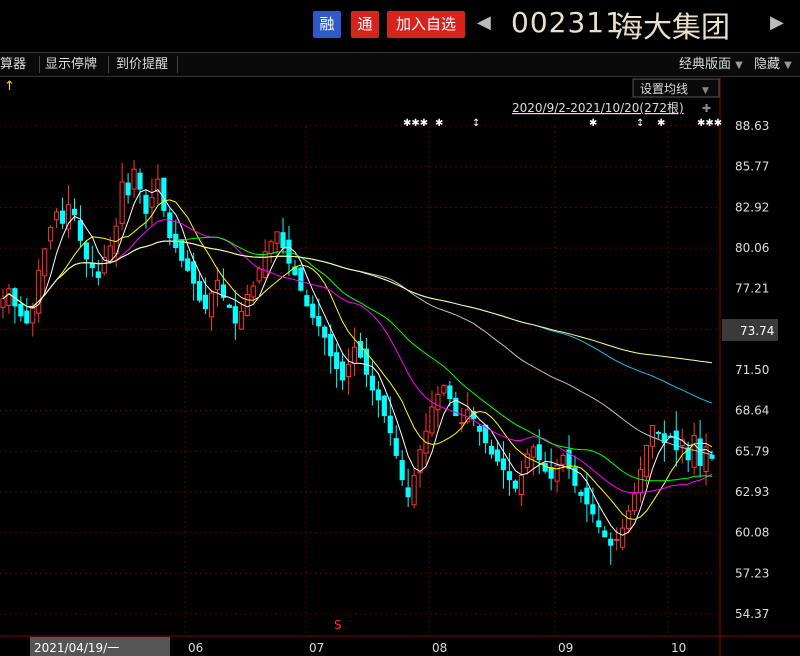 This screenshot has width=800, height=656. Describe the element at coordinates (195, 648) in the screenshot. I see `date-tick-label: 06` at that location.